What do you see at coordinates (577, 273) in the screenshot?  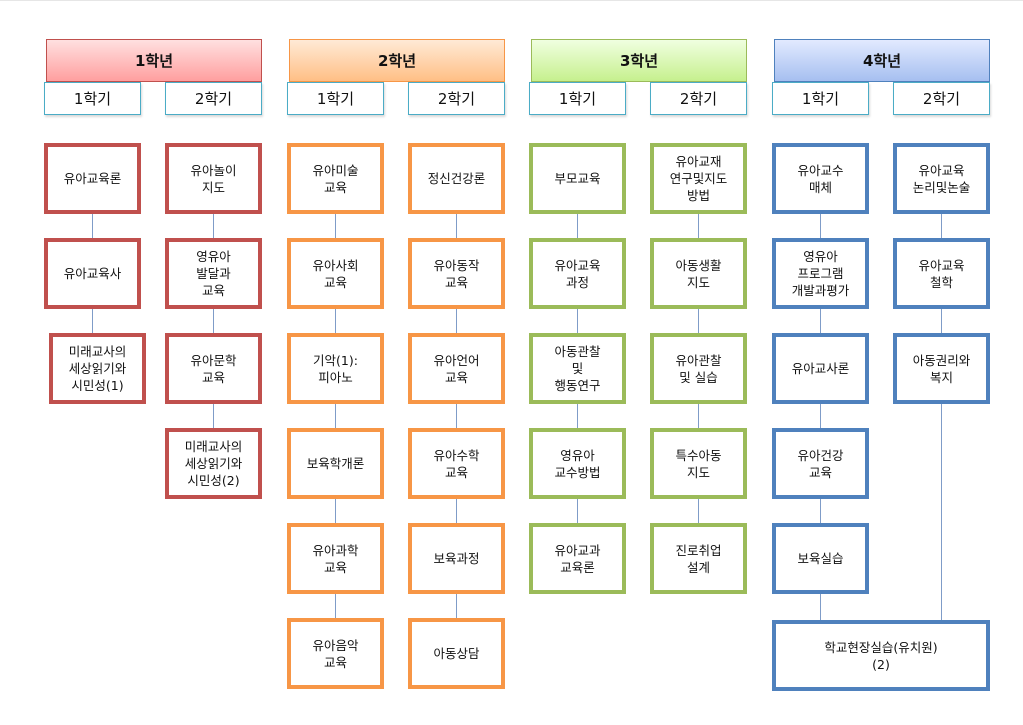 I see `course-box: 유아교육 과정` at bounding box center [577, 273].